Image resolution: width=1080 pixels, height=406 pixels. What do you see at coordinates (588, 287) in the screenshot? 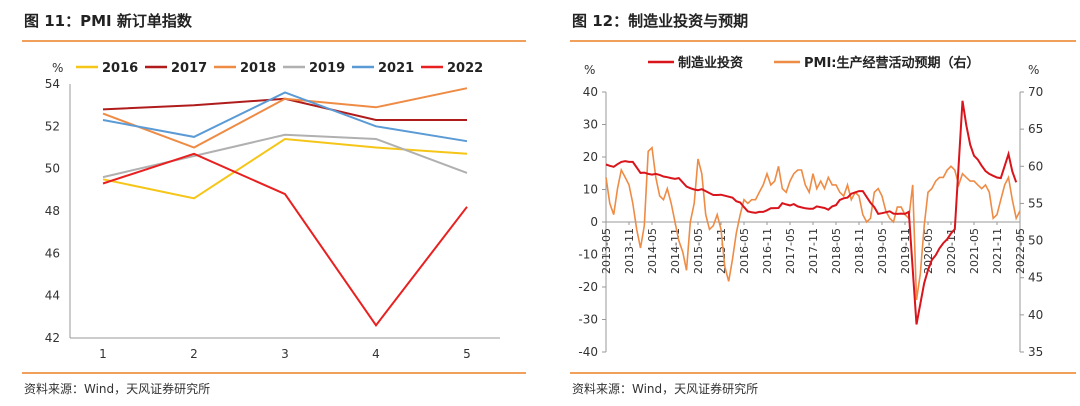
I see `left-y-tick-label: -20` at bounding box center [588, 287].